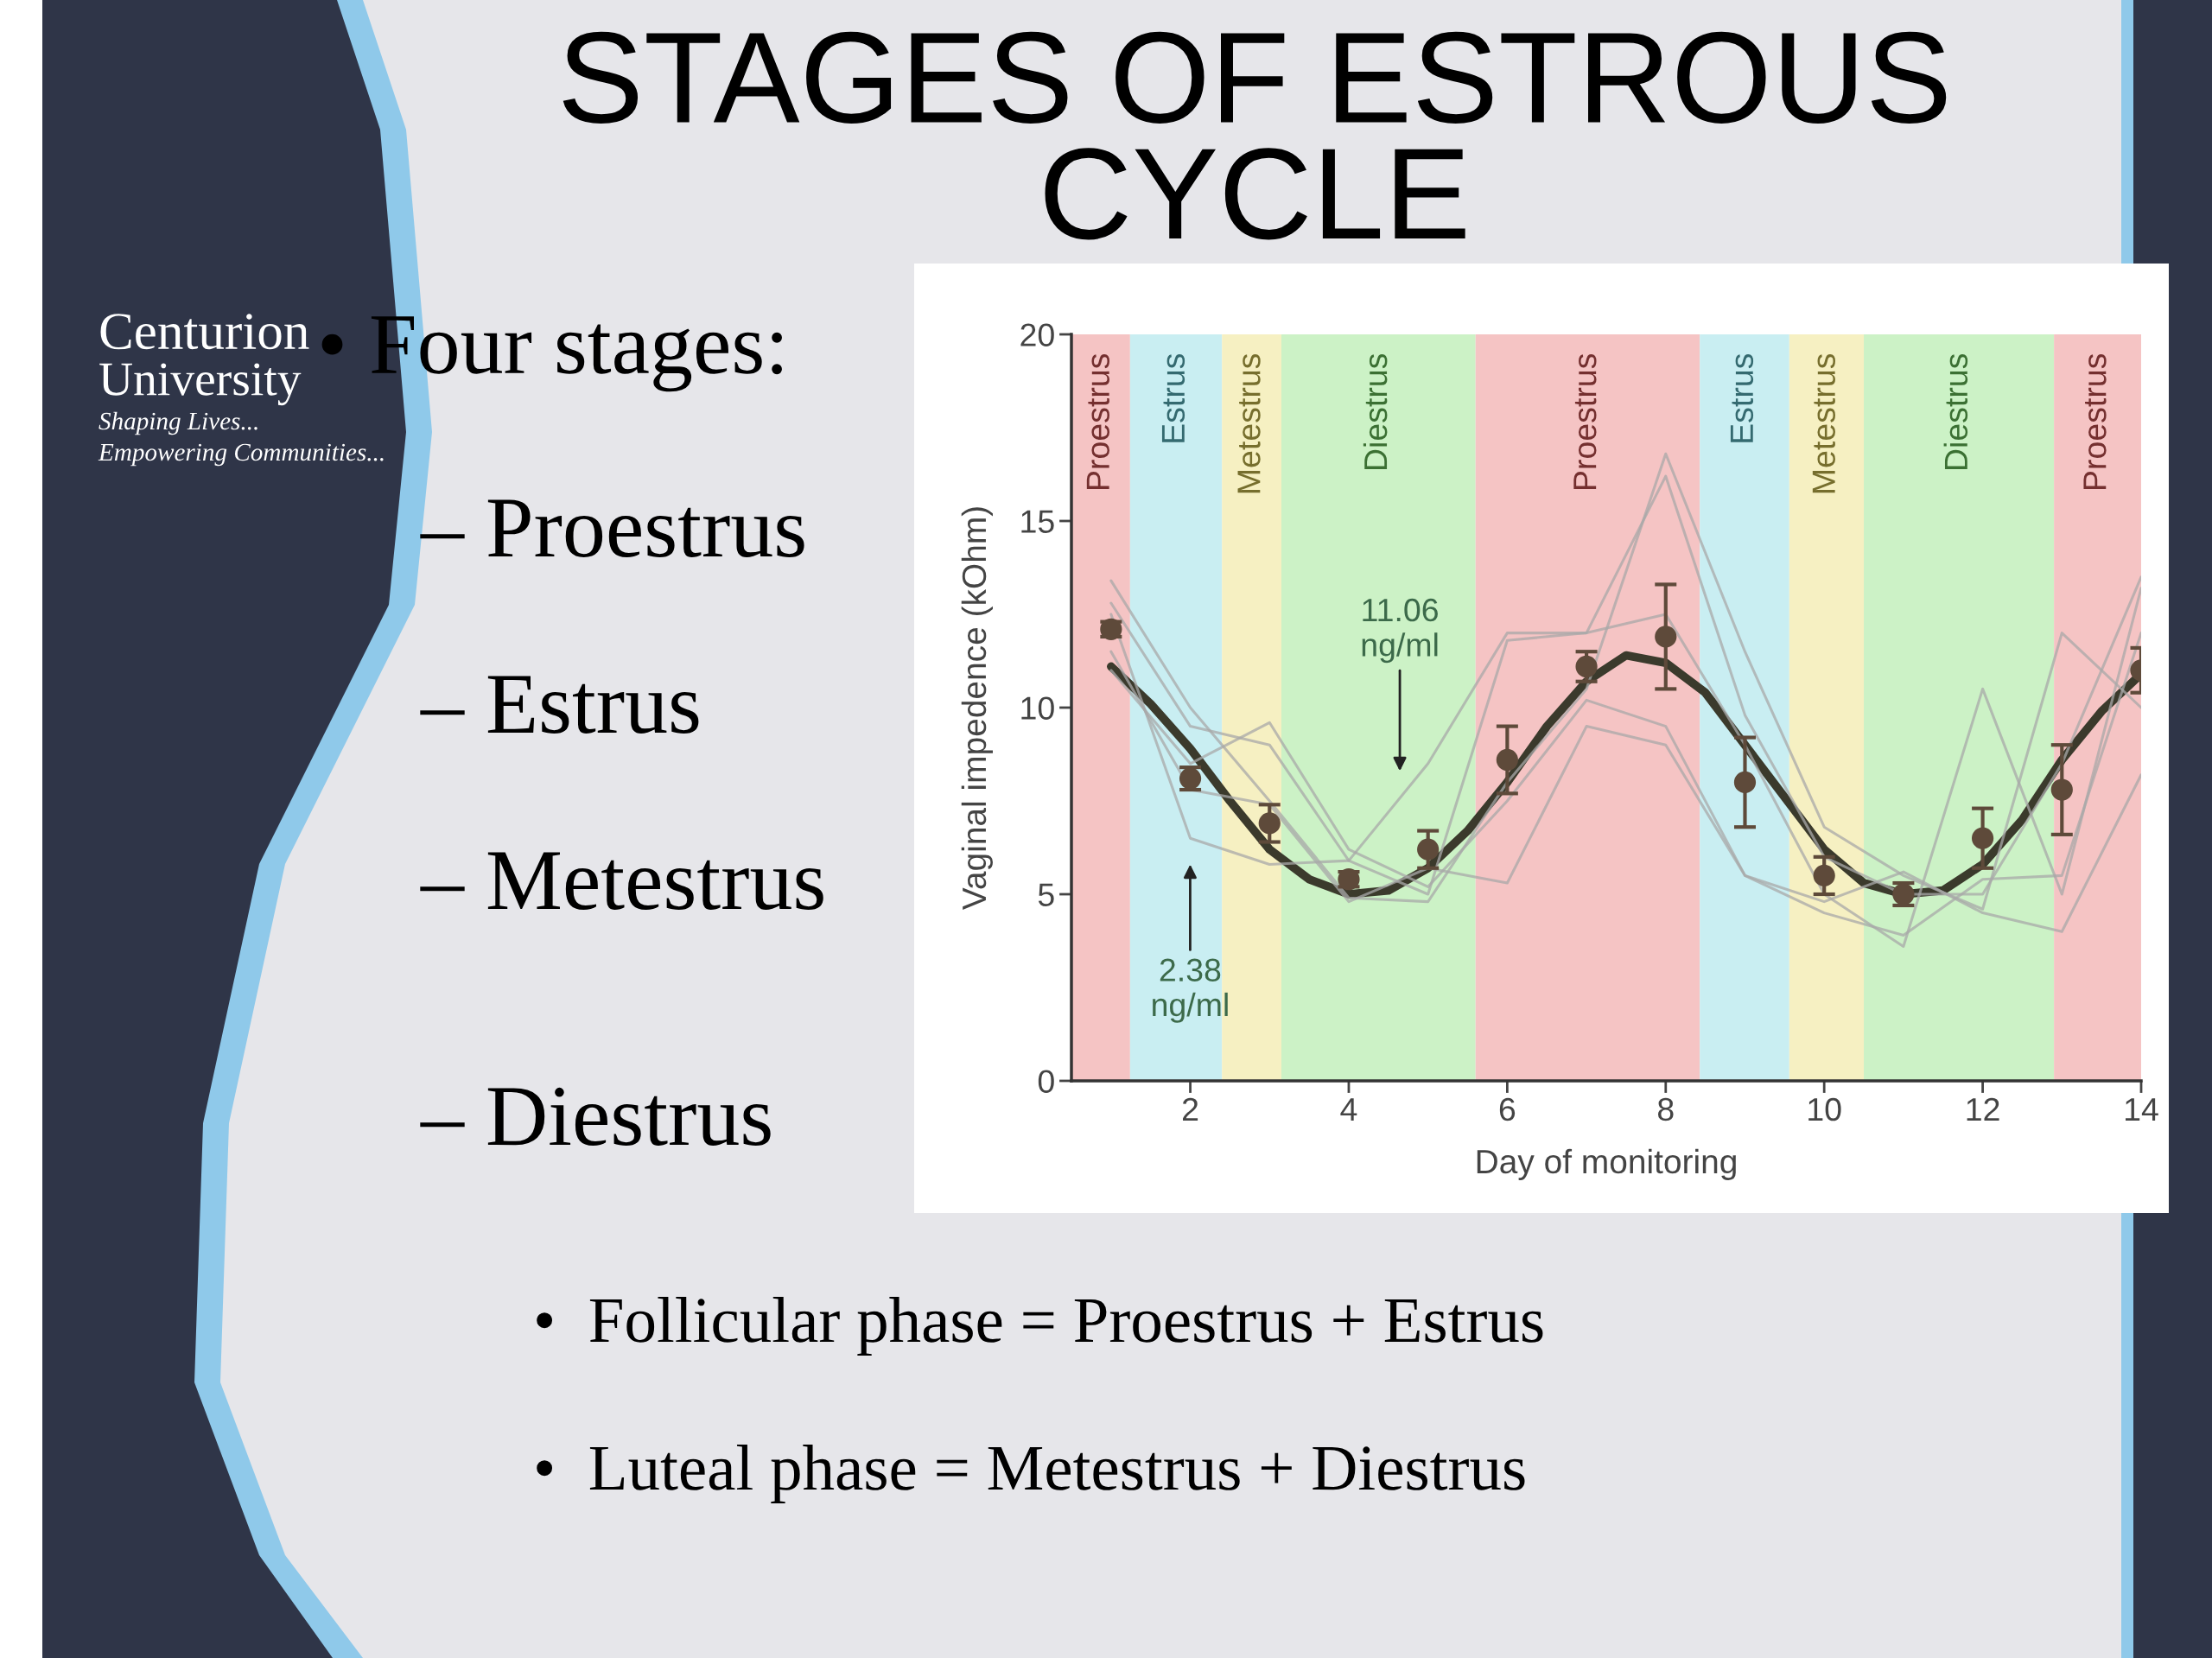  What do you see at coordinates (1046, 894) in the screenshot?
I see `y-tick-label: 5` at bounding box center [1046, 894].